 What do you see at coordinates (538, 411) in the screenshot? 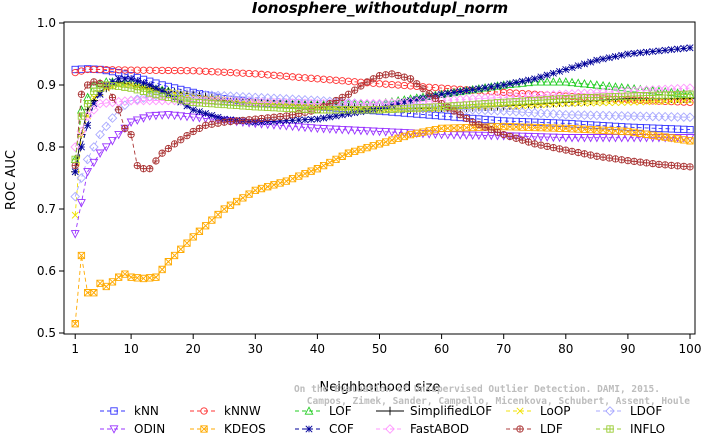
I see `legend-item-loop: LoOP` at bounding box center [538, 411].